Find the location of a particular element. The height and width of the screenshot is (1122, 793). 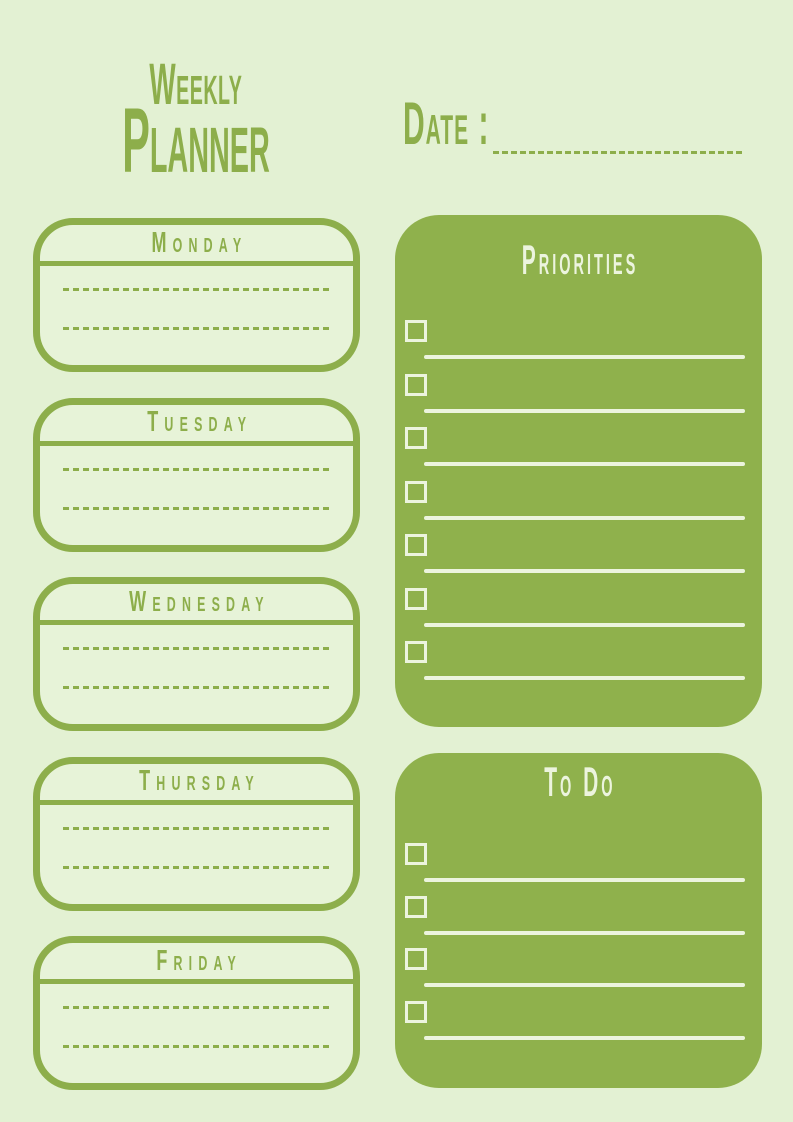

date-write-line is located at coordinates (619, 152).